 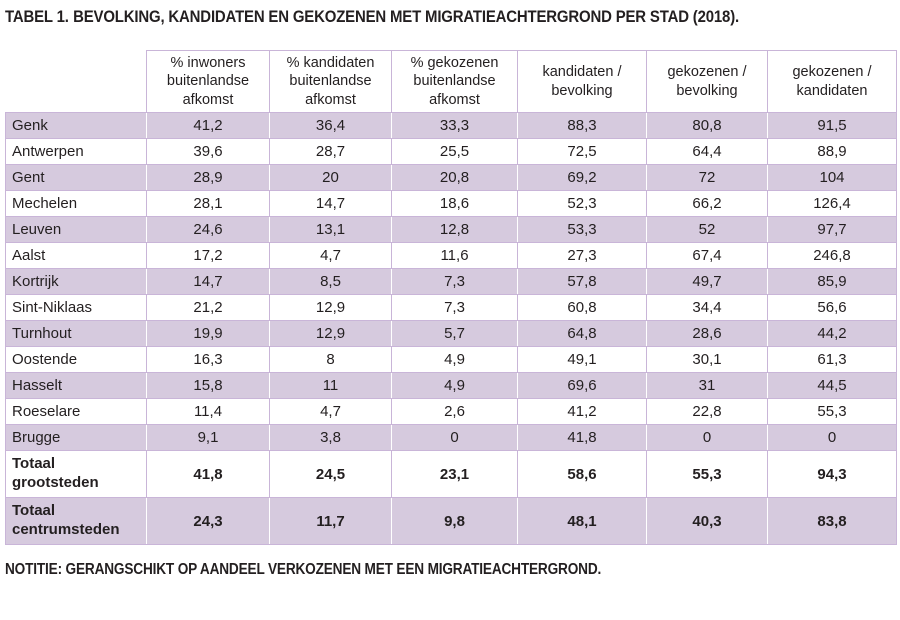 What do you see at coordinates (208, 411) in the screenshot?
I see `value-cell: 11,4` at bounding box center [208, 411].